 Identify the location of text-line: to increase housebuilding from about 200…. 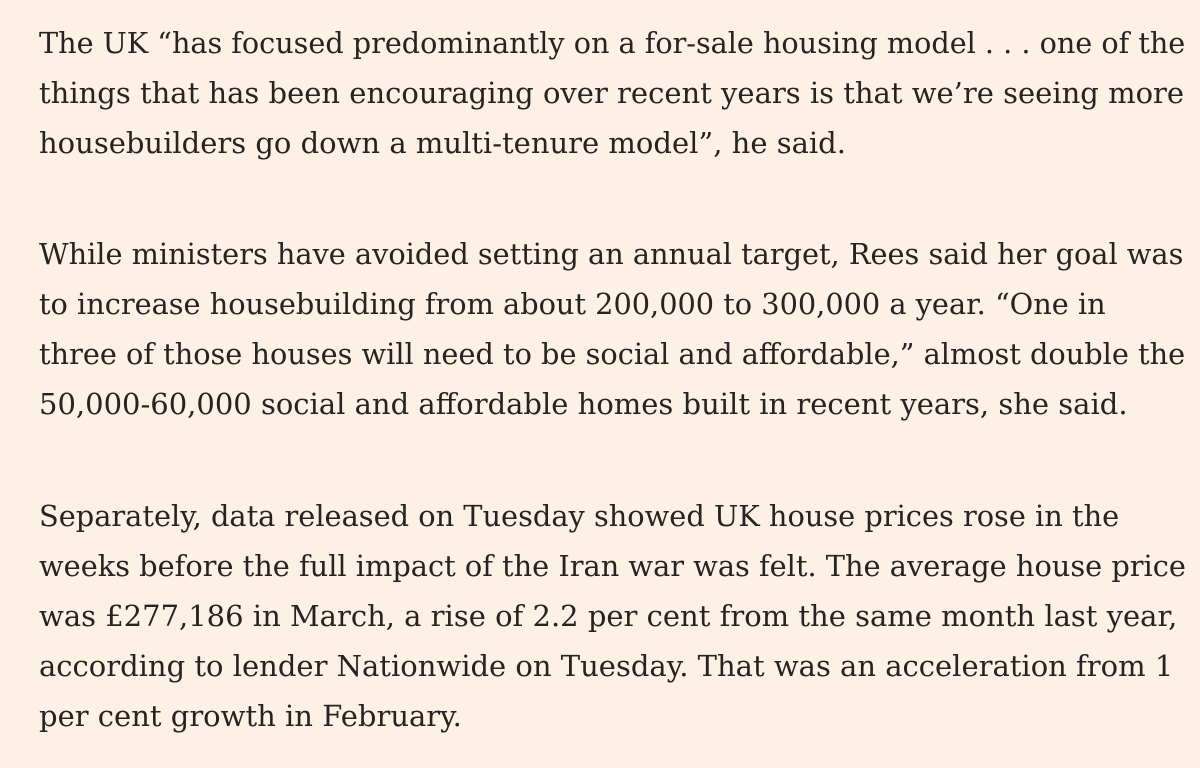
(572, 304).